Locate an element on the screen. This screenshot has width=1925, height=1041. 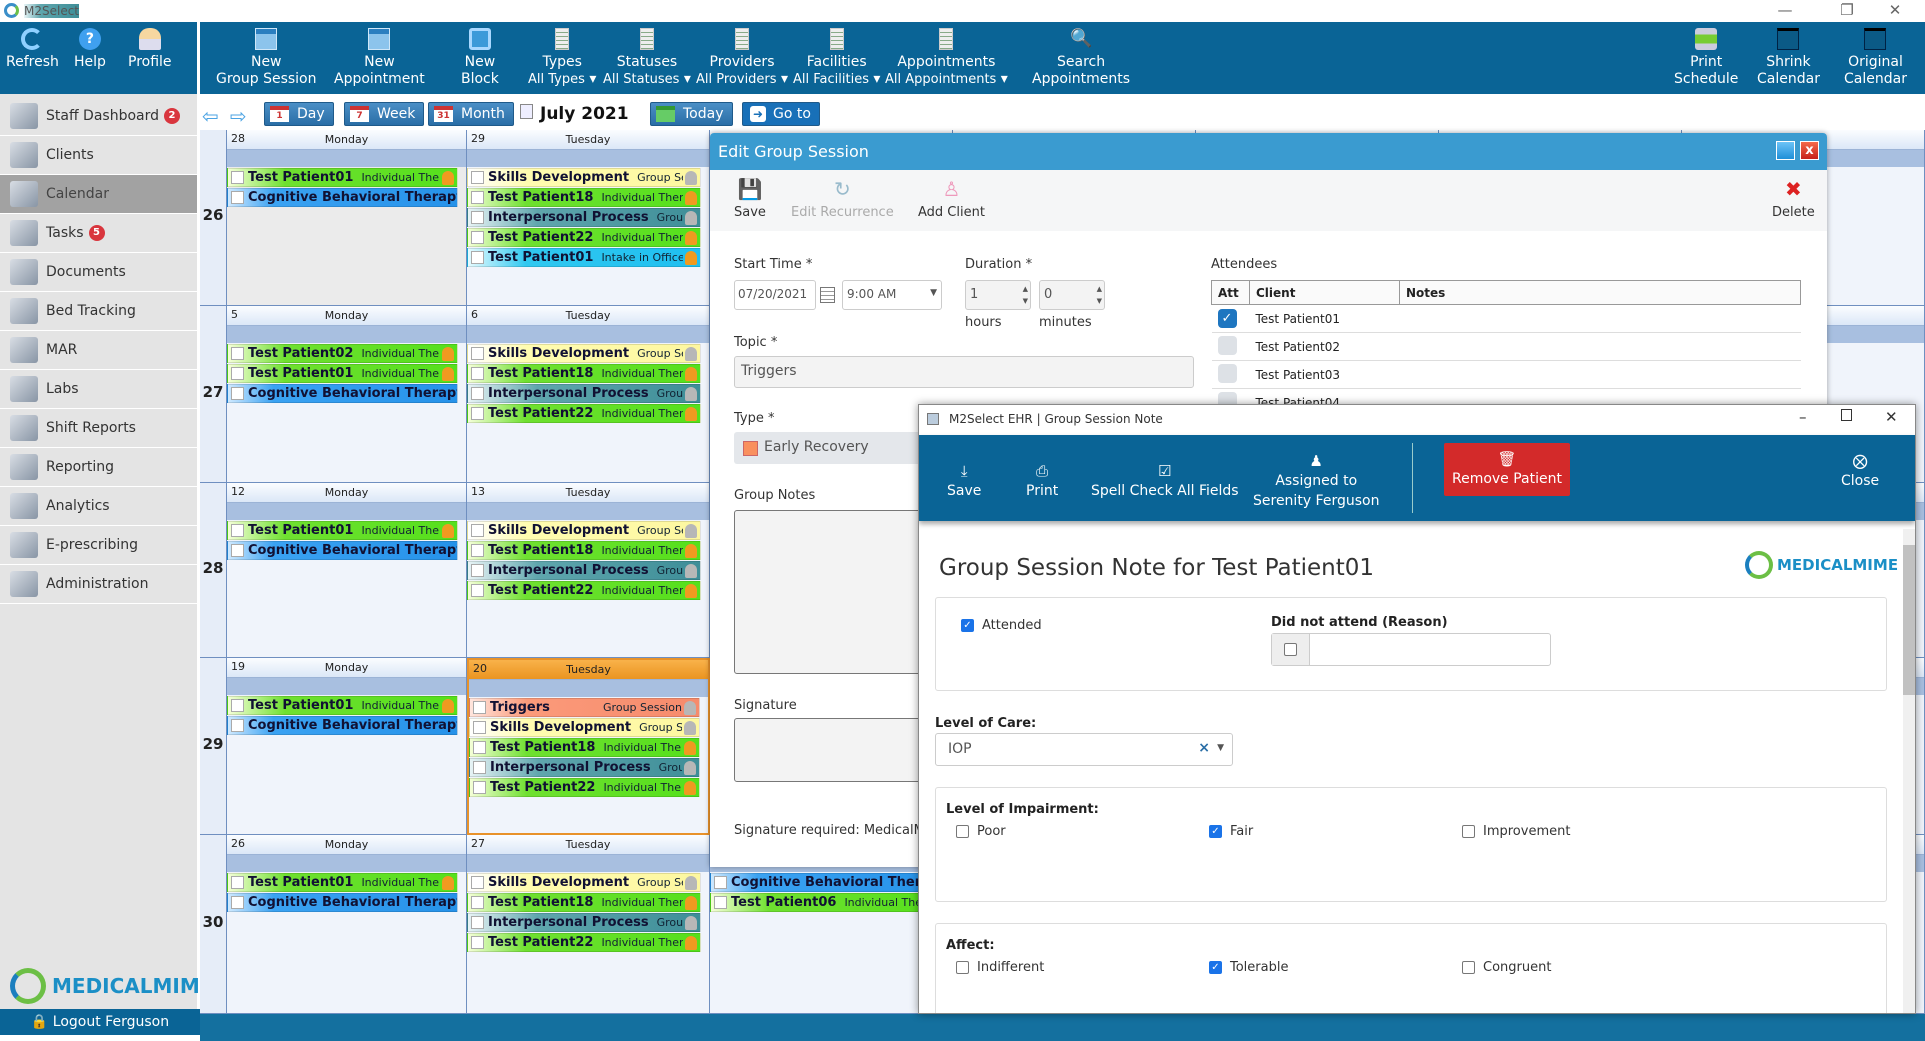
group-notes-textarea is located at coordinates (829, 592).